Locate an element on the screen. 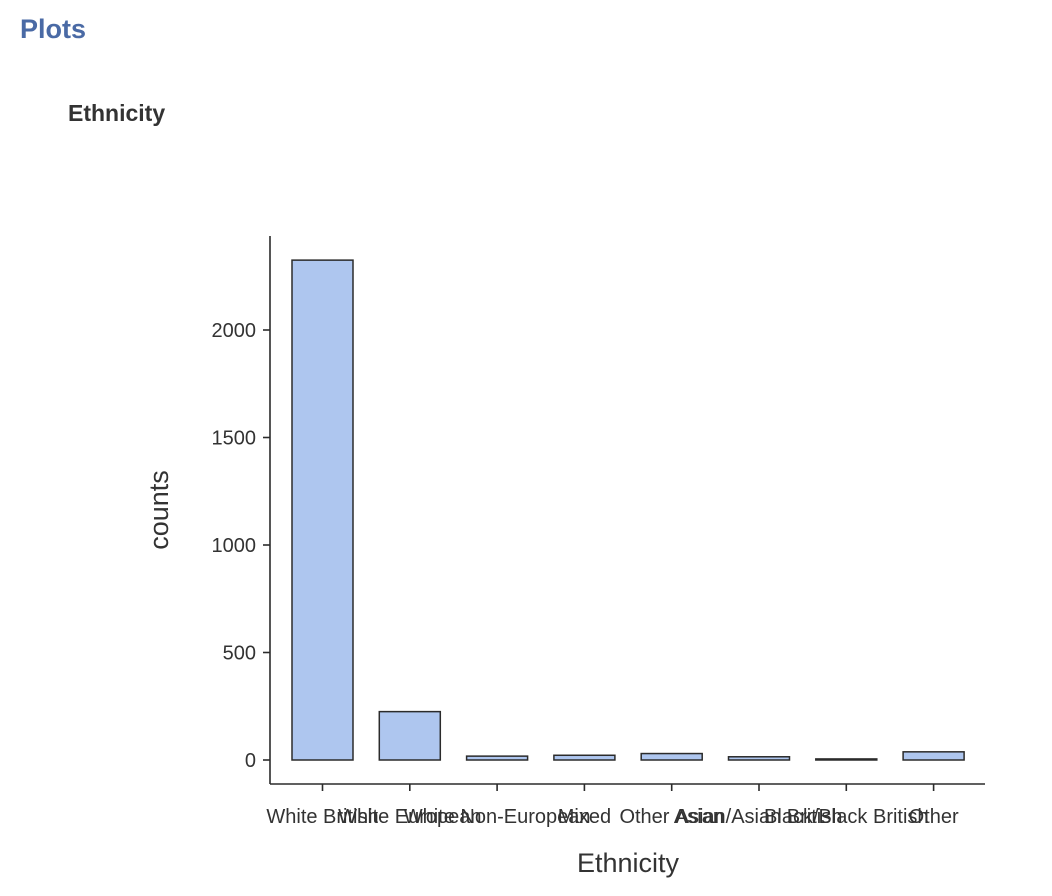 The width and height of the screenshot is (1052, 896). chart-title: Ethnicity is located at coordinates (117, 113).